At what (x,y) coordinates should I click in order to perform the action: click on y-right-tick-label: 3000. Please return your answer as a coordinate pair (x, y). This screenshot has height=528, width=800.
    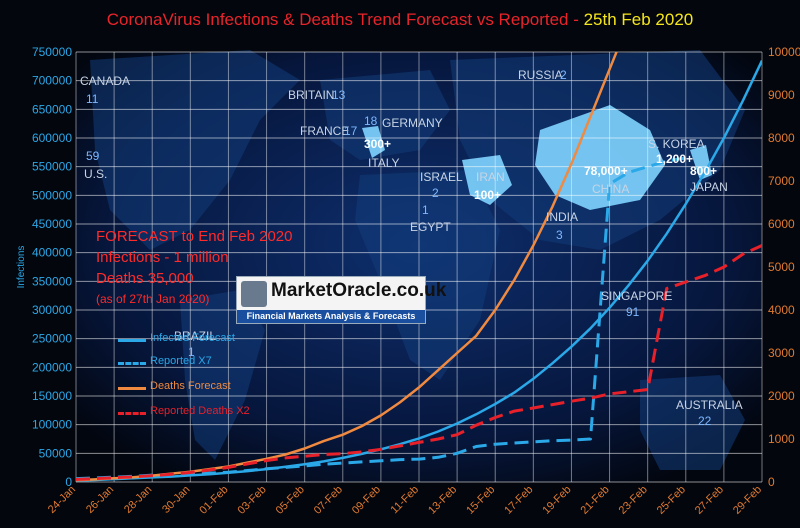
    Looking at the image, I should click on (781, 353).